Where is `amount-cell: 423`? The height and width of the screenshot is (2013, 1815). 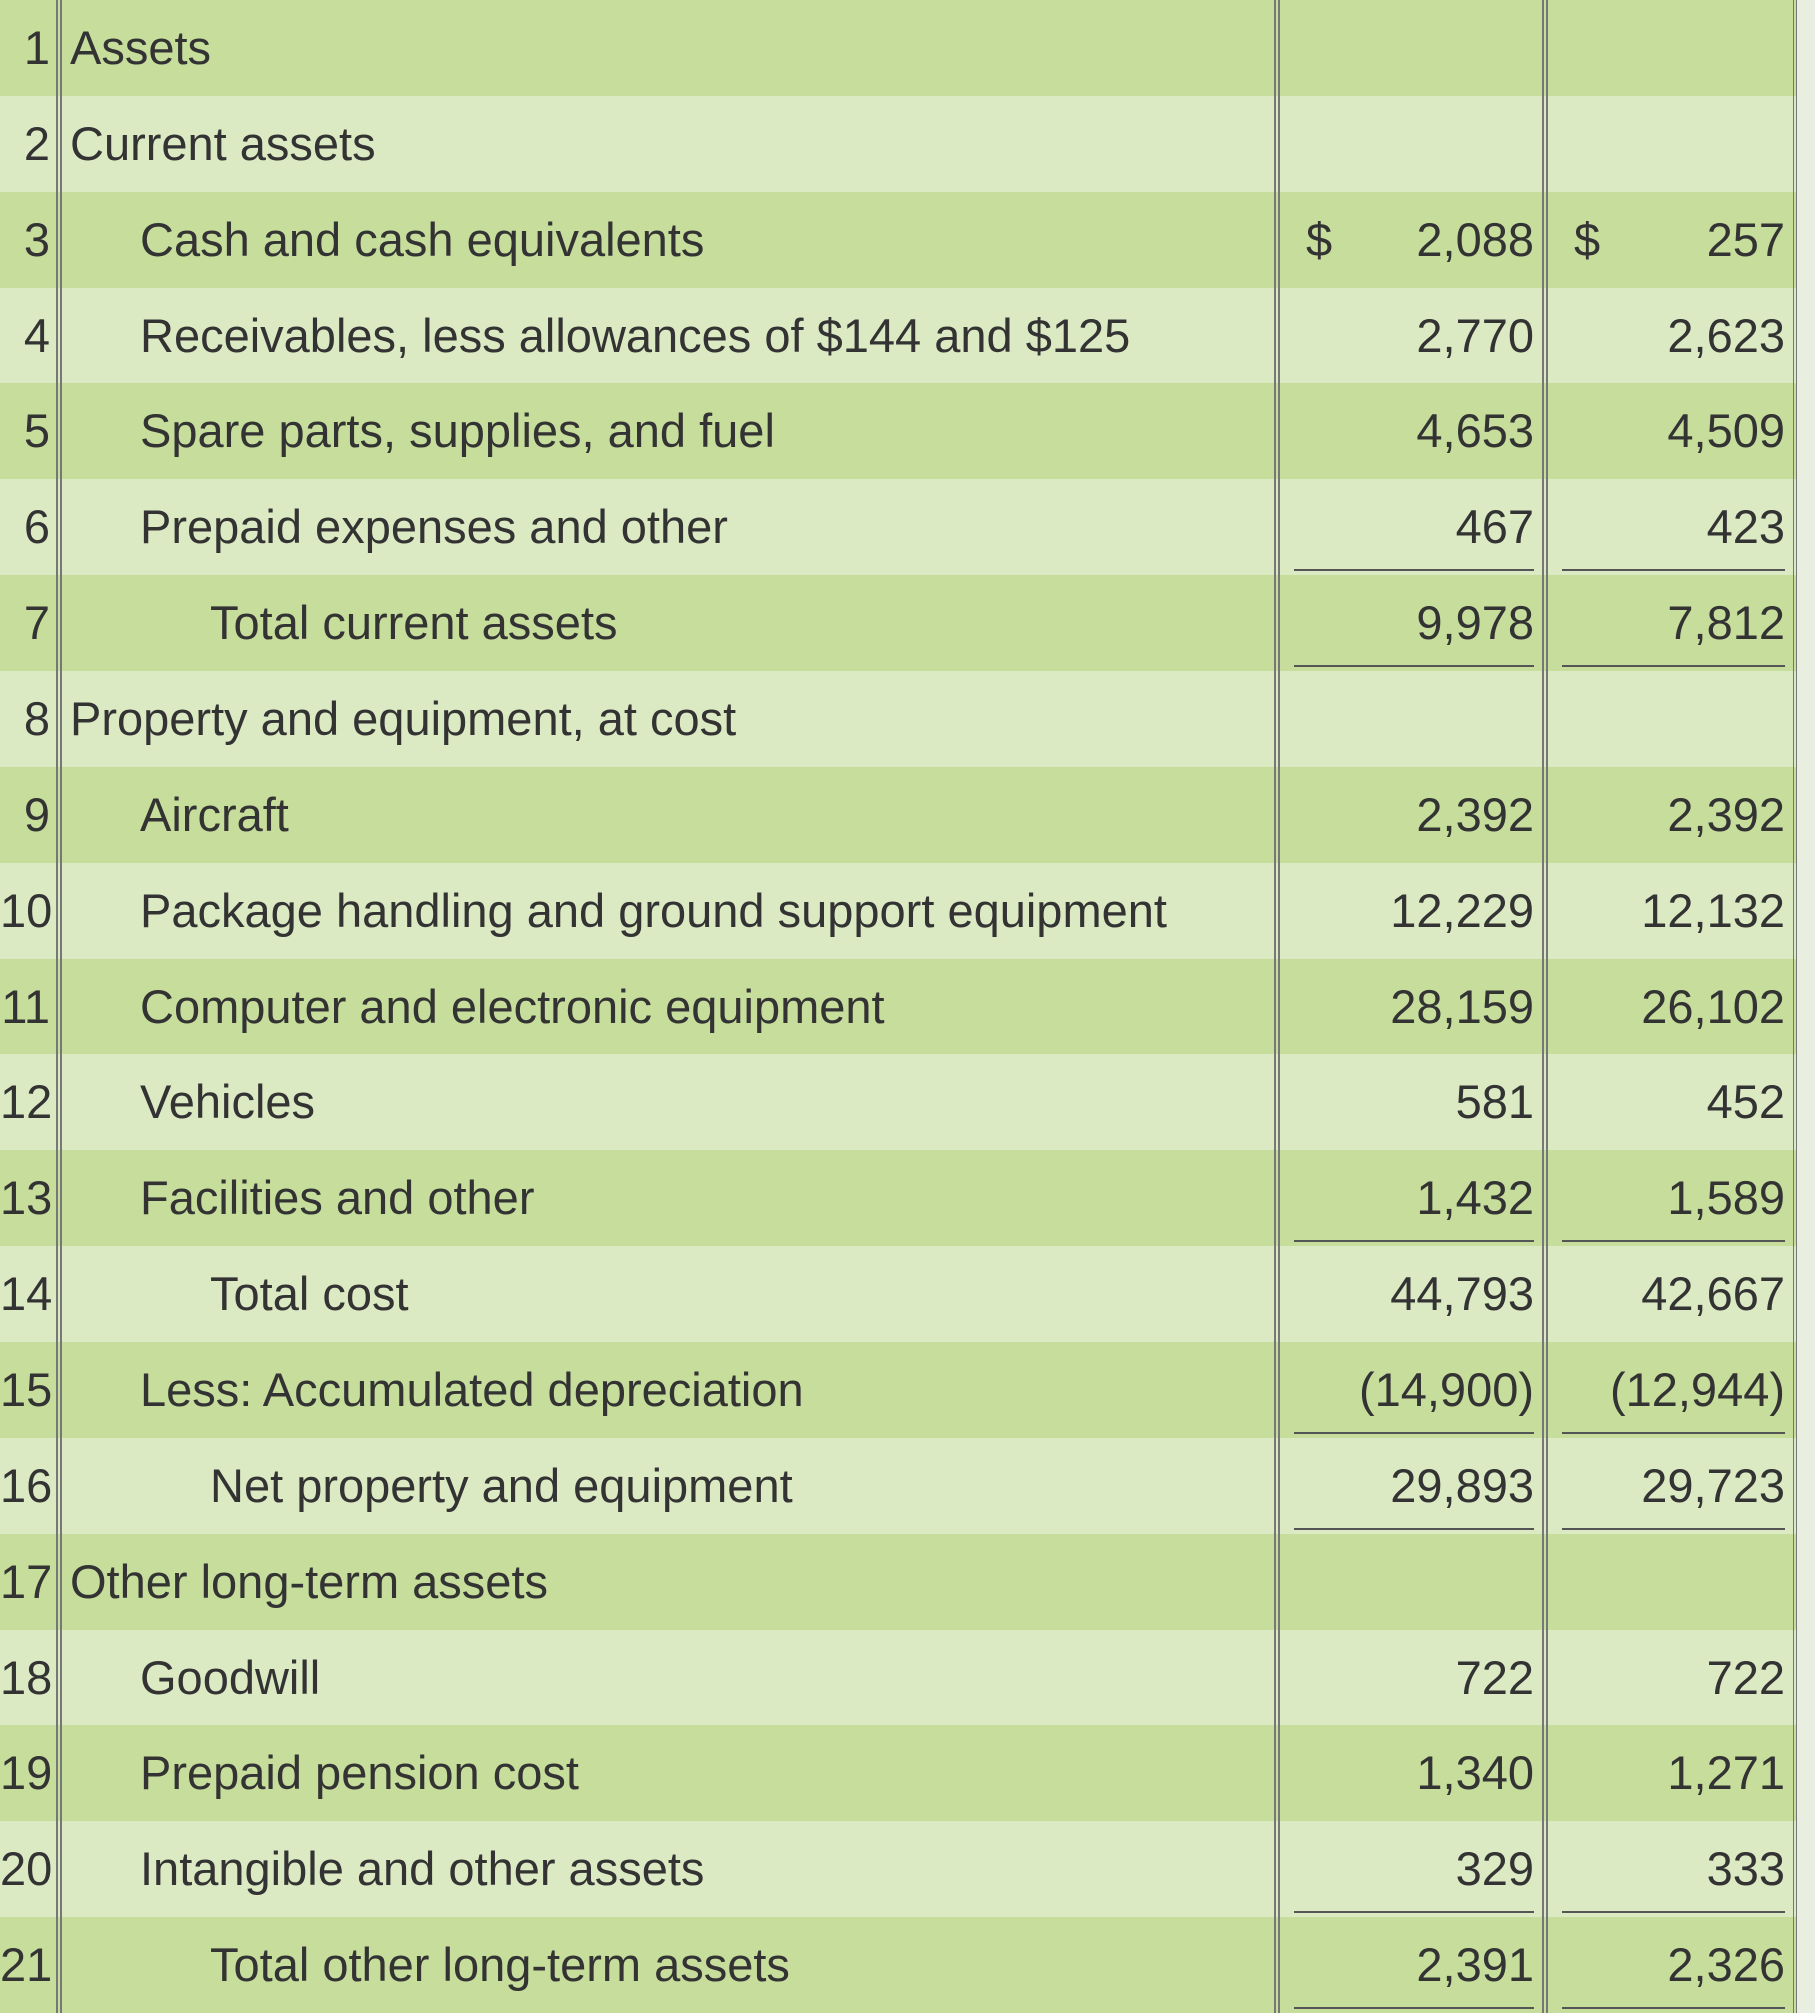
amount-cell: 423 is located at coordinates (1669, 527).